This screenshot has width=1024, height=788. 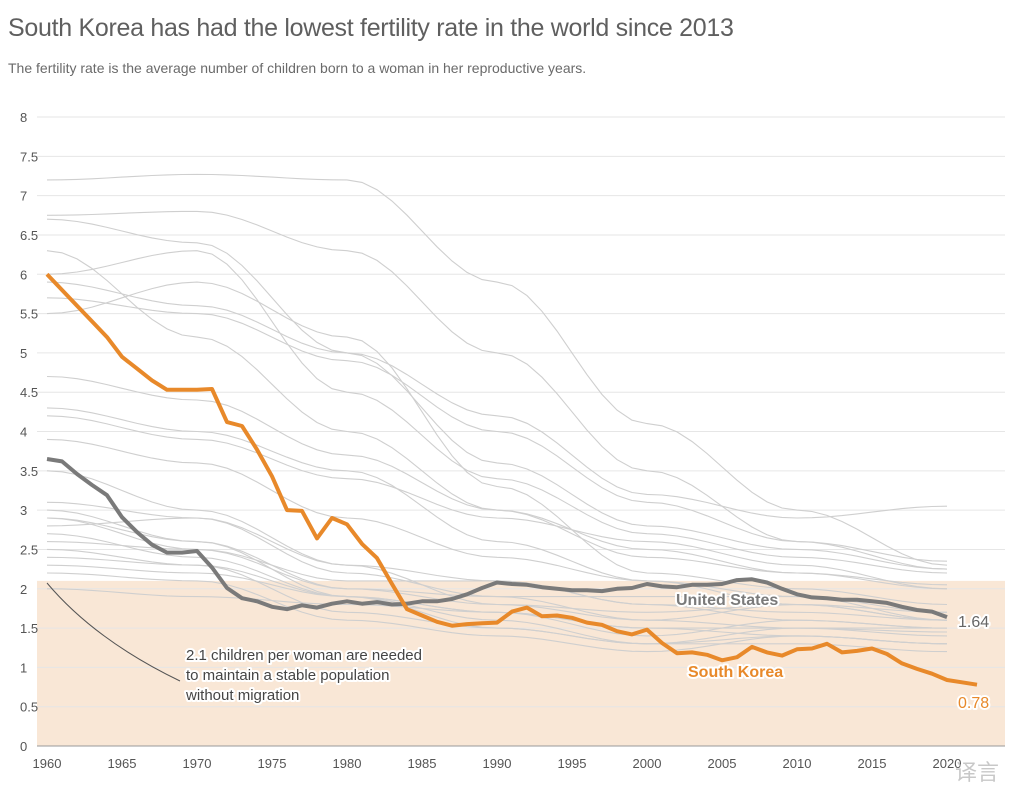 What do you see at coordinates (572, 763) in the screenshot?
I see `x-tick-label: 1995` at bounding box center [572, 763].